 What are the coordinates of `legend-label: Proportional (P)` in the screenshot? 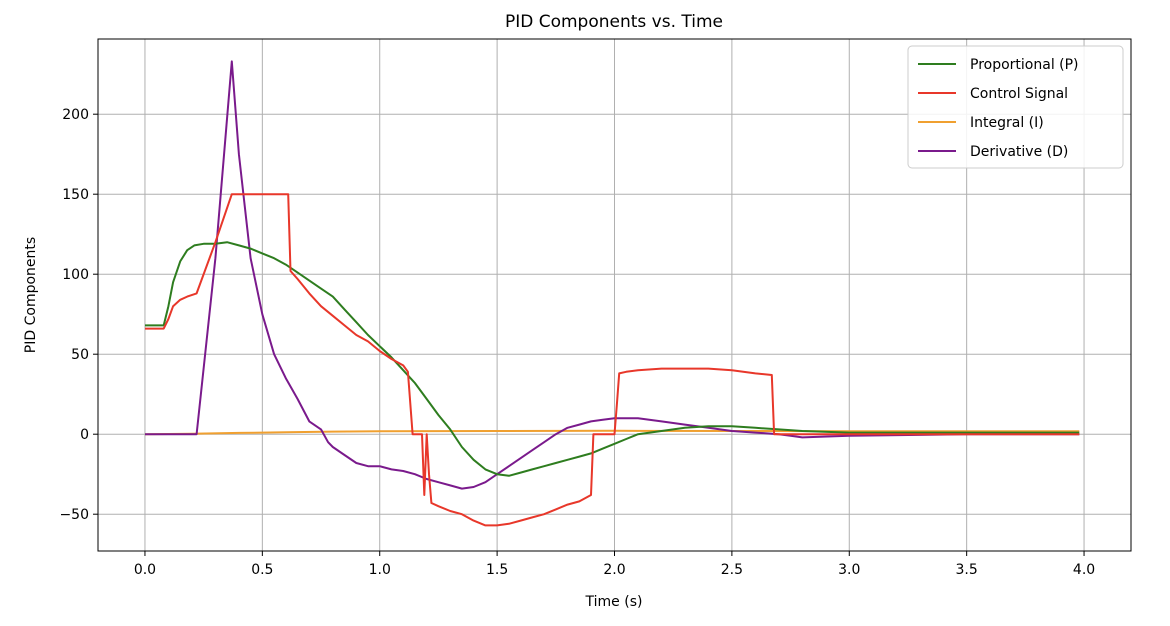 It's located at (1024, 65).